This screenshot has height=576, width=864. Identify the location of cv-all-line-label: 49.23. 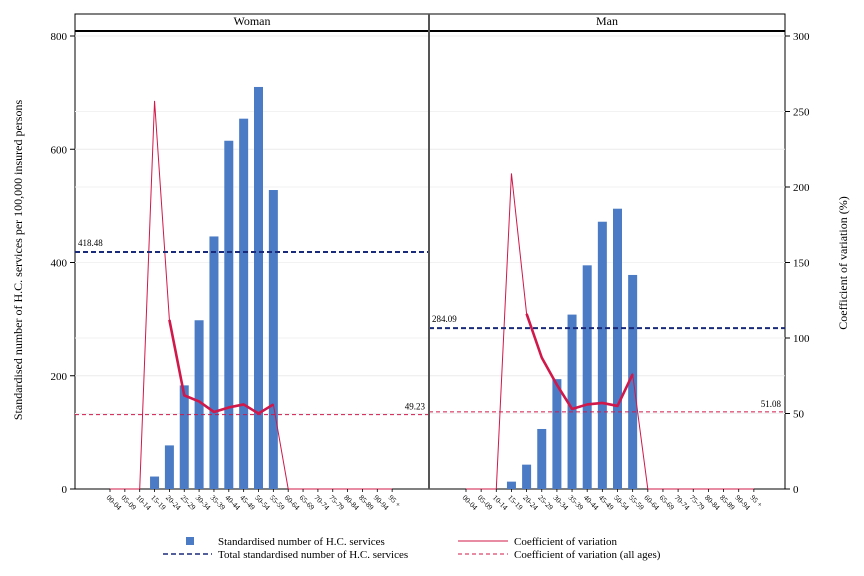
(415, 407).